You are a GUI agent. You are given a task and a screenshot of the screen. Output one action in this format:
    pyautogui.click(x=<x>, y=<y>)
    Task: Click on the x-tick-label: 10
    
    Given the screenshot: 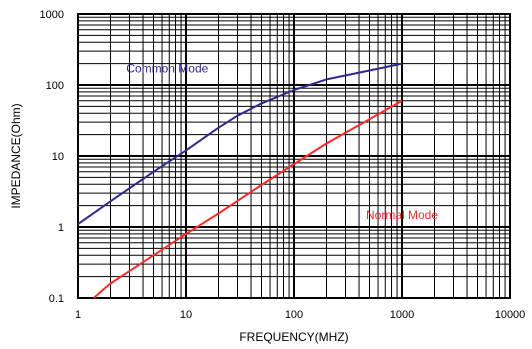 What is the action you would take?
    pyautogui.click(x=186, y=315)
    